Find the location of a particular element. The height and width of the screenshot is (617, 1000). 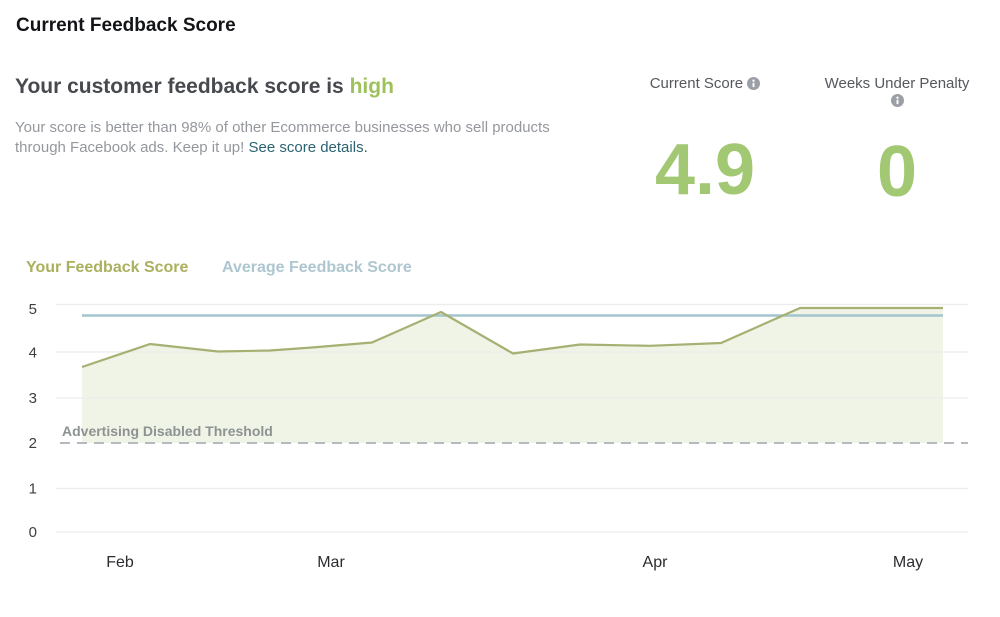

svg-text: 2 is located at coordinates (33, 443).